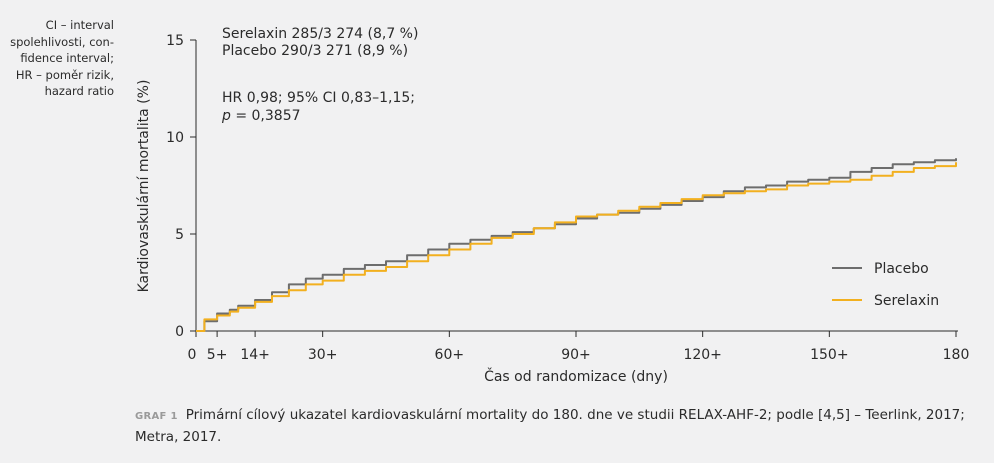 The image size is (994, 463). What do you see at coordinates (156, 416) in the screenshot?
I see `caption-label: GRAF 1` at bounding box center [156, 416].